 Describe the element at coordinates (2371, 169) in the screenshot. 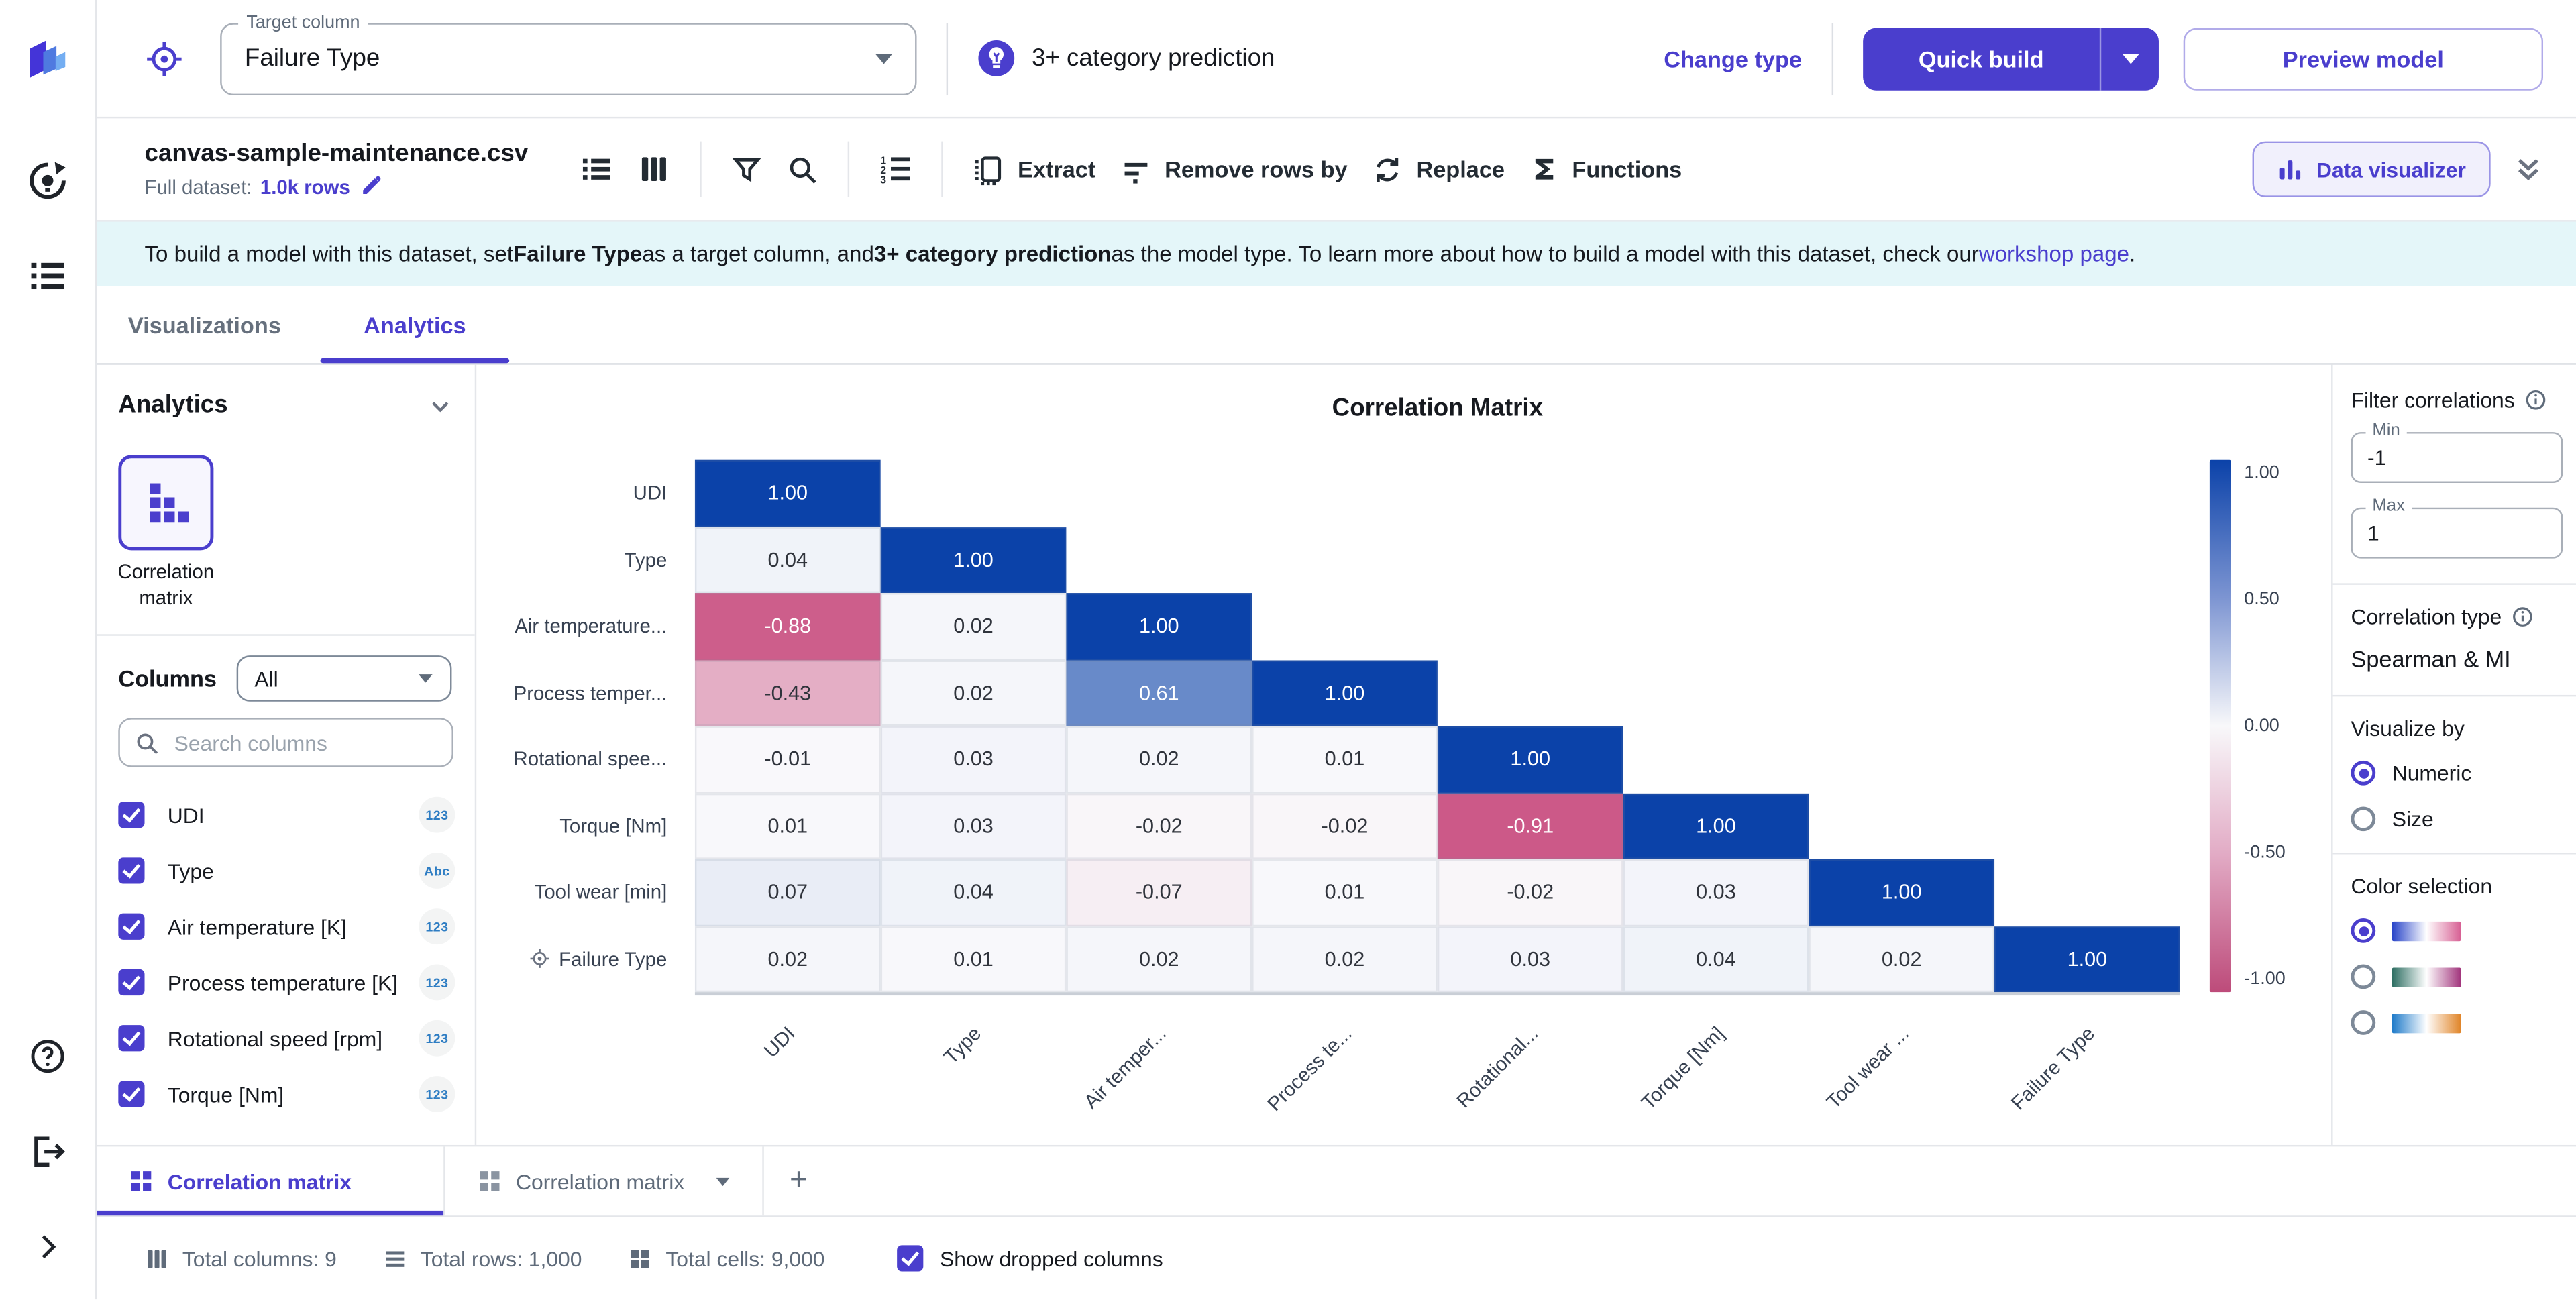

I see `data-visualizer-button: Data visualizer` at that location.